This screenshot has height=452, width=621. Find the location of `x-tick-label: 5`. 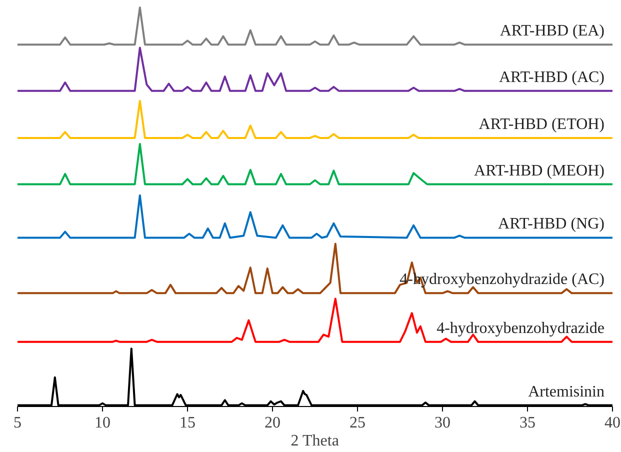

x-tick-label: 5 is located at coordinates (18, 423).